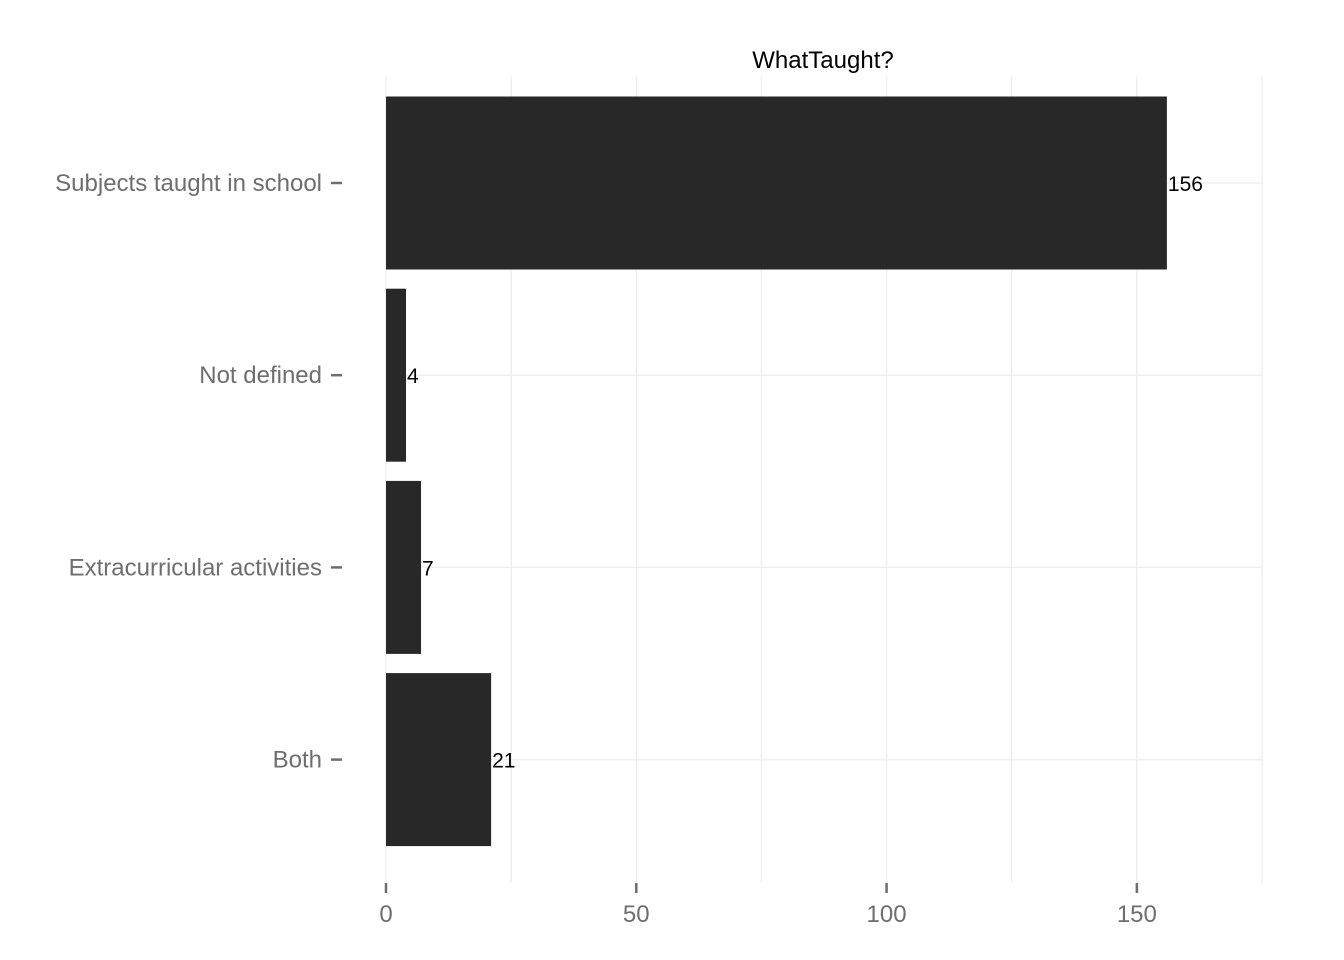  What do you see at coordinates (636, 914) in the screenshot?
I see `x-tick-label: 50` at bounding box center [636, 914].